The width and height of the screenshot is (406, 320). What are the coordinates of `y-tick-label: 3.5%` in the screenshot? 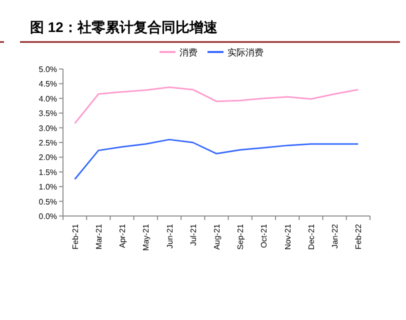 It's located at (47, 113).